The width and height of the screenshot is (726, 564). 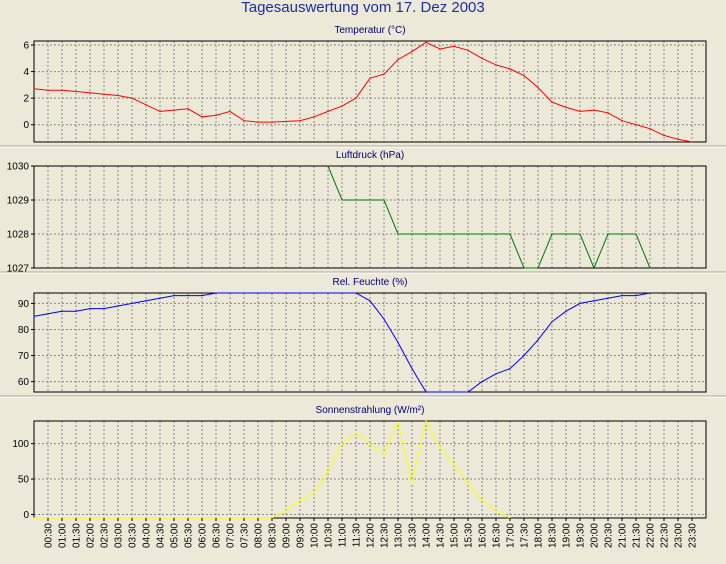 I want to click on y-tick-label: 70, so click(x=24, y=356).